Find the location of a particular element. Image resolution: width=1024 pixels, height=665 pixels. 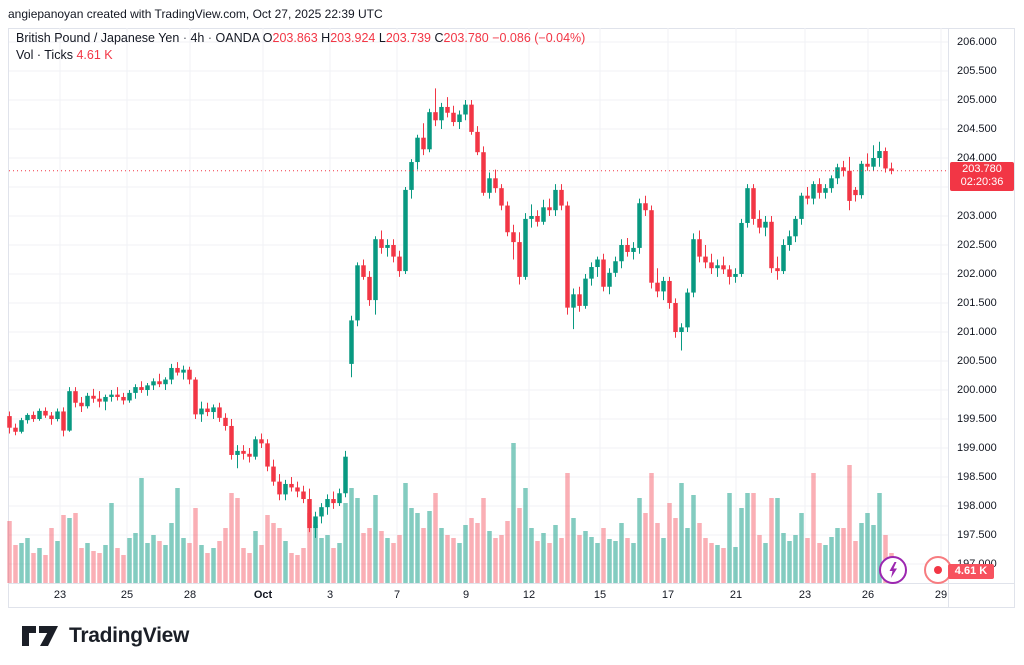

price-axis-label: 198.500 is located at coordinates (977, 477).